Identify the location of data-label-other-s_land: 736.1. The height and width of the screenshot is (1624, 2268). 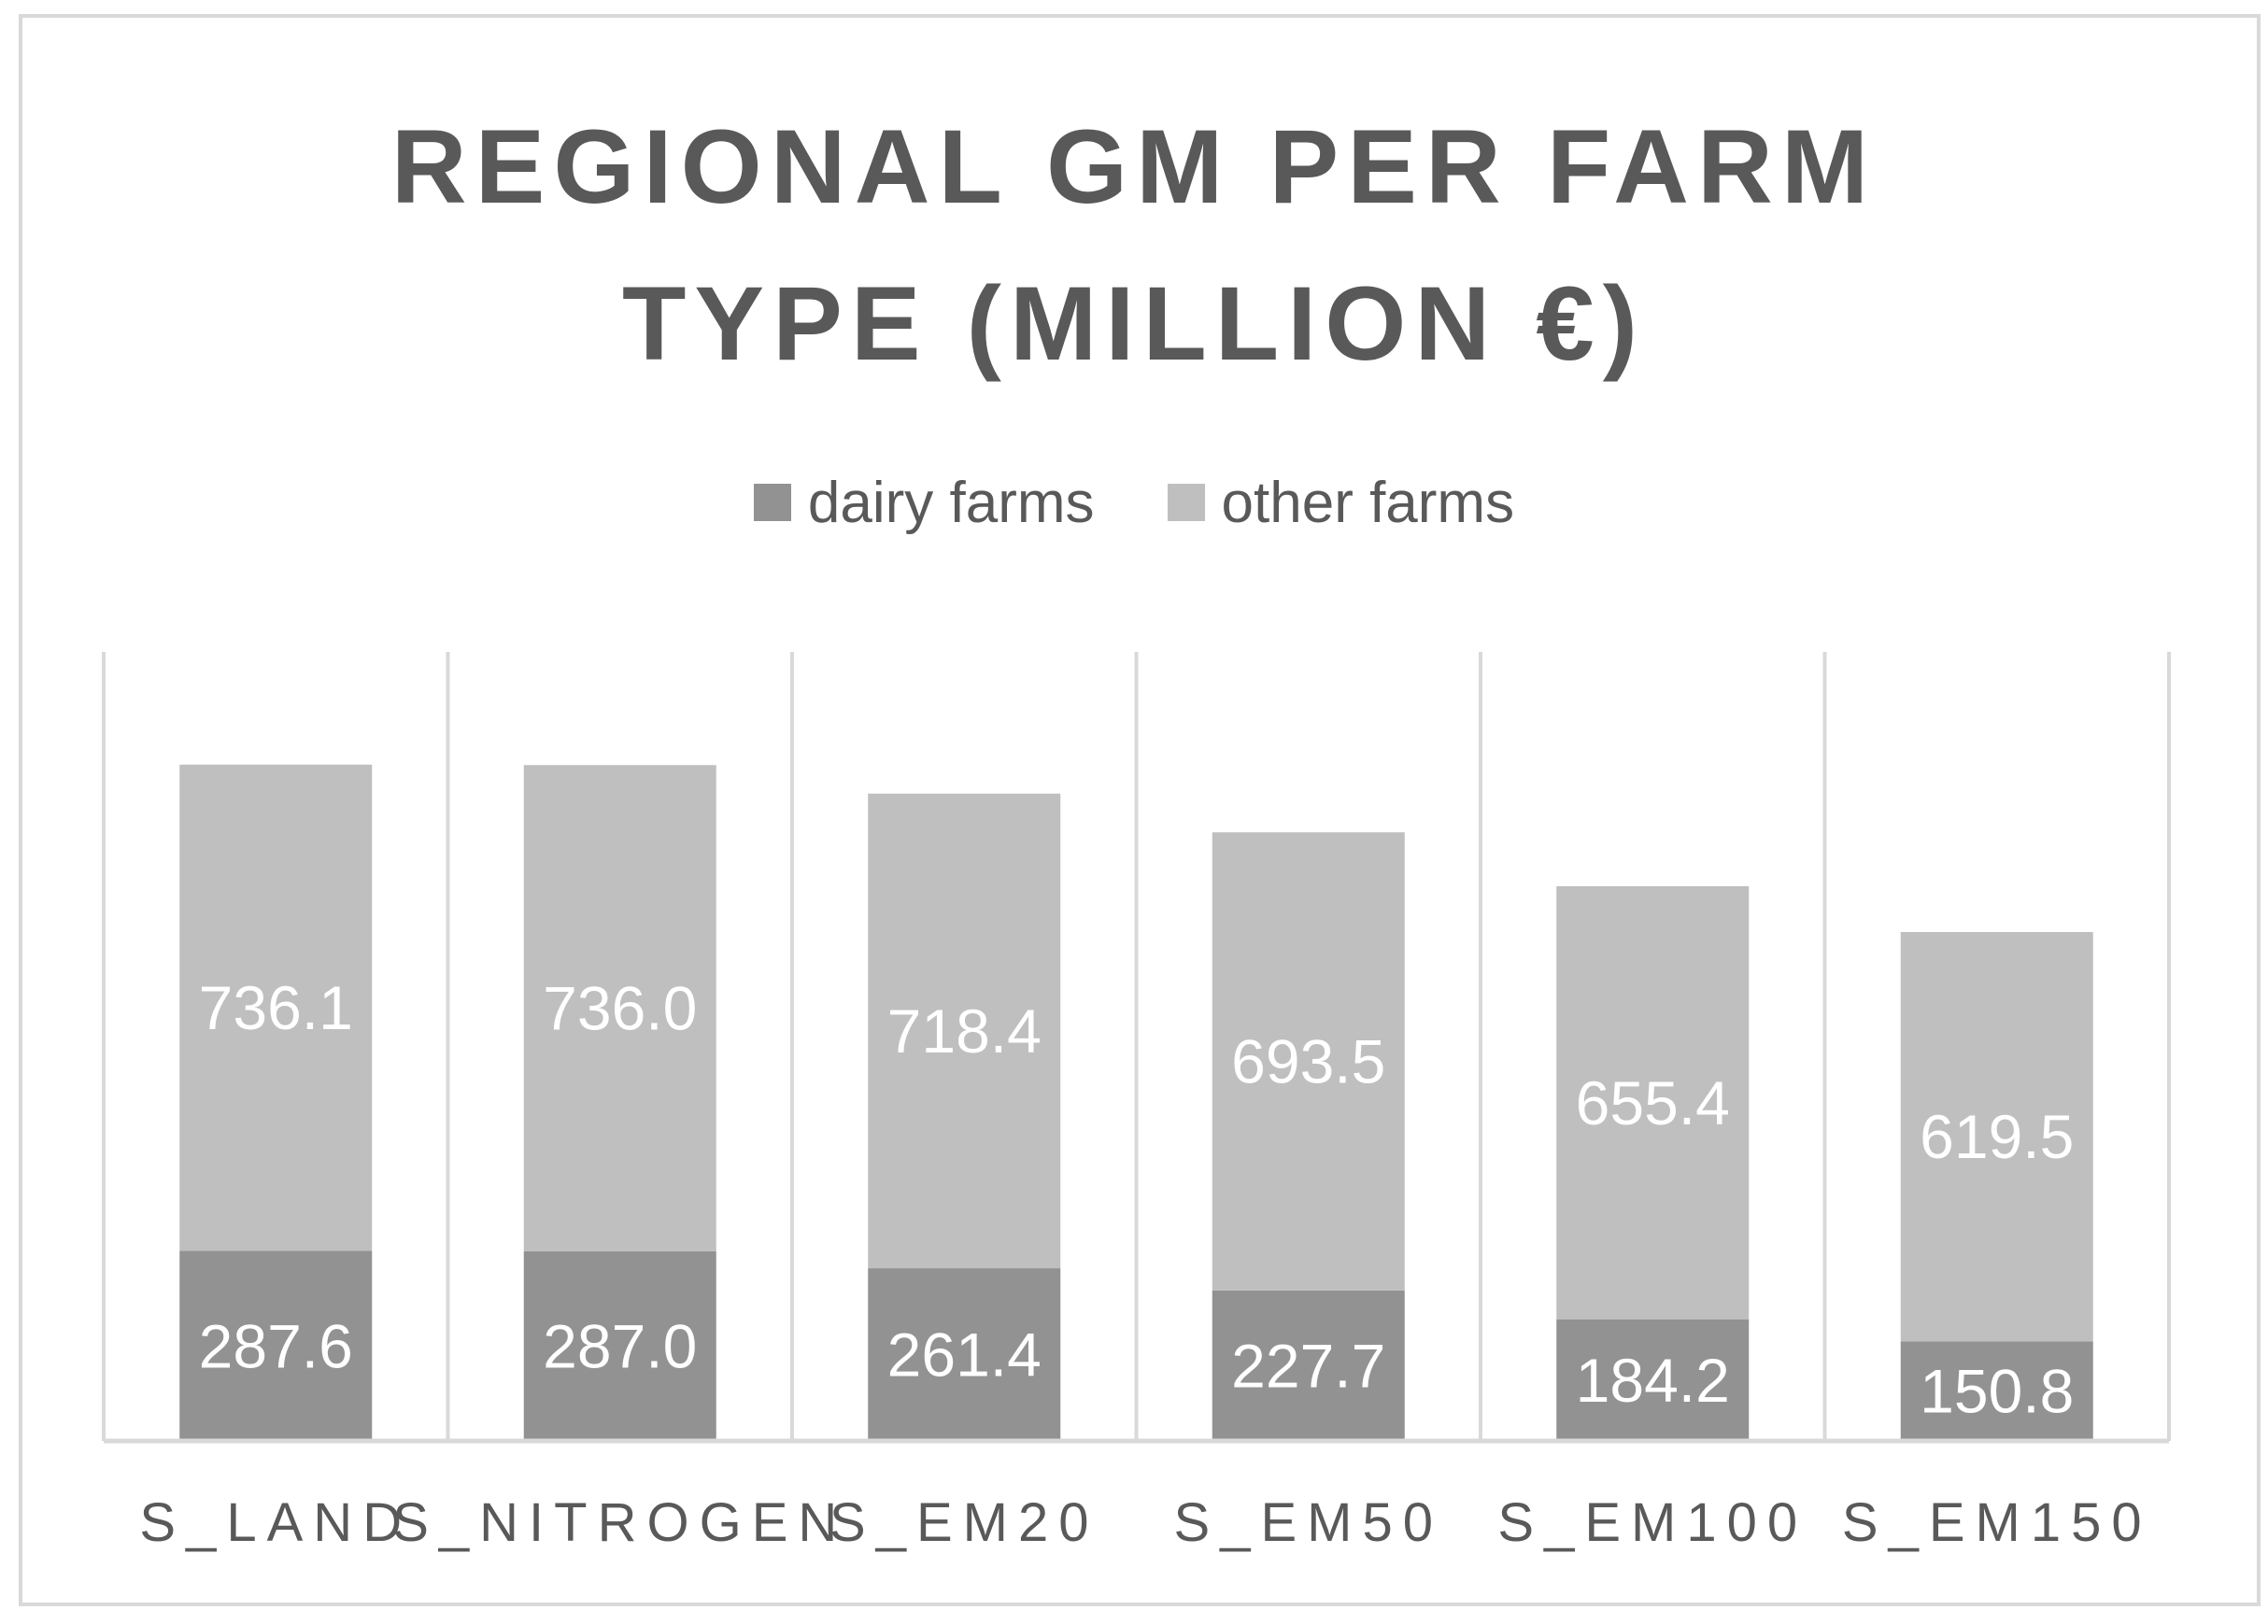
(276, 1007).